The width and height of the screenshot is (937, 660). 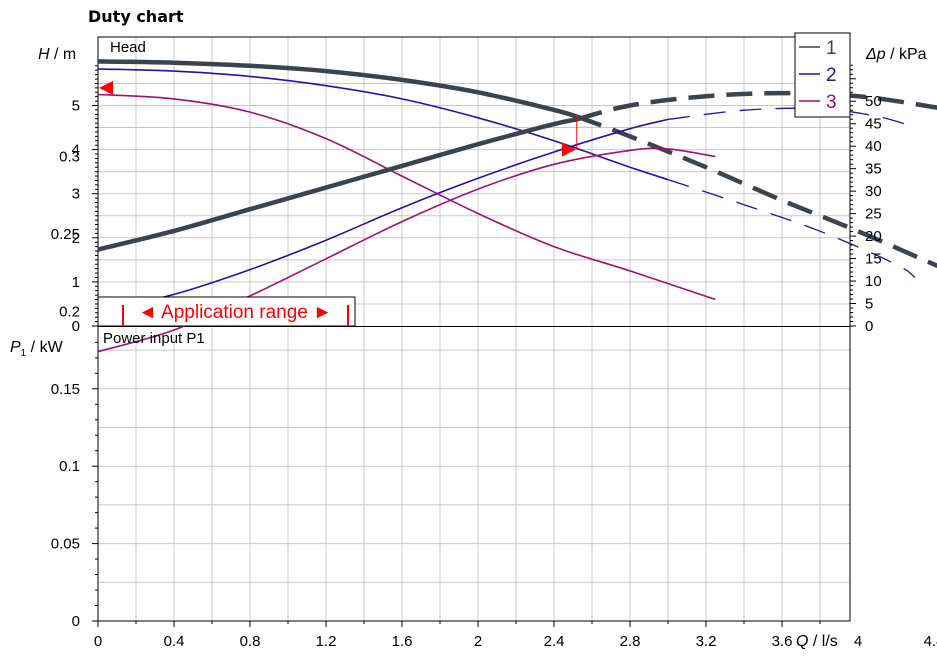 I want to click on x-tick-label: 2.4, so click(x=554, y=641).